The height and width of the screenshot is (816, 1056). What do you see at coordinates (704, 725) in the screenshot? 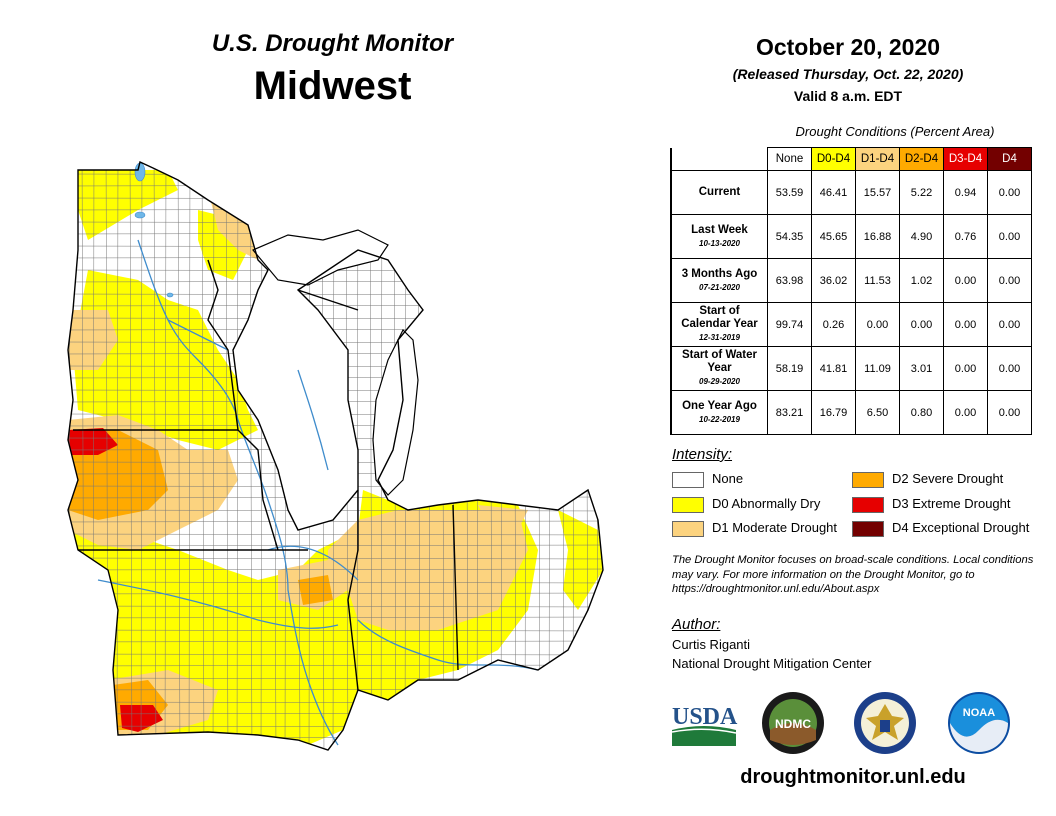
I see `usda-logo-icon: USDA` at bounding box center [704, 725].